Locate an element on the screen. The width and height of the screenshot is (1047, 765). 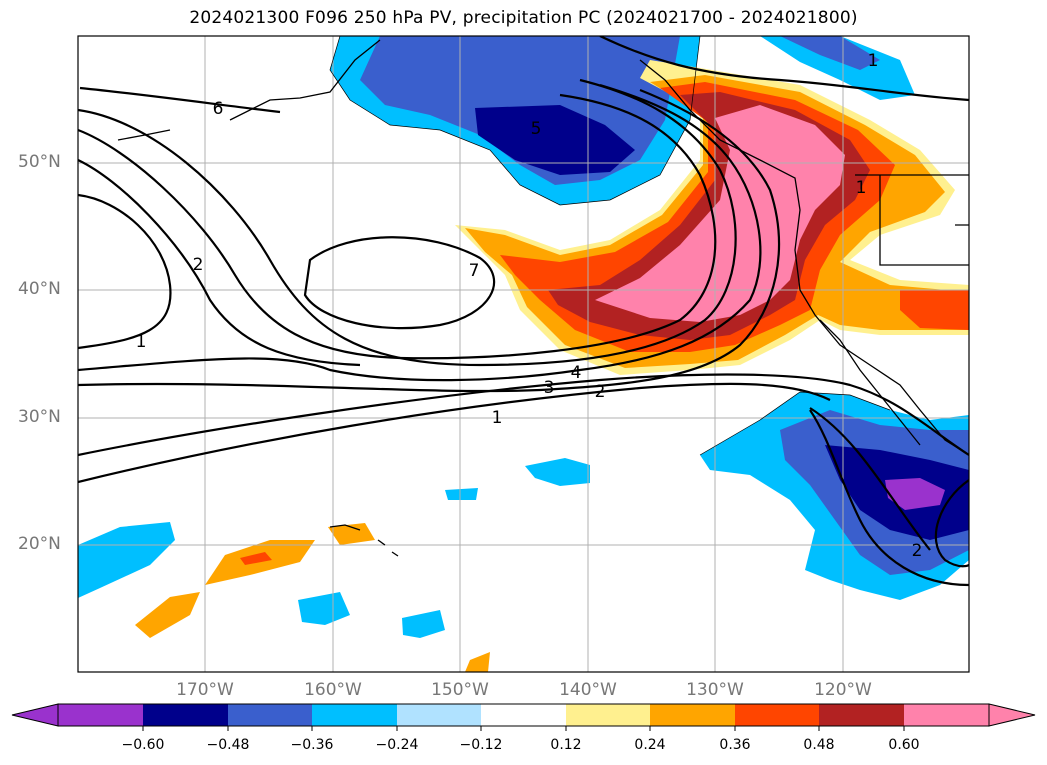
colorbar-tick-label: 0.60 is located at coordinates (904, 745).